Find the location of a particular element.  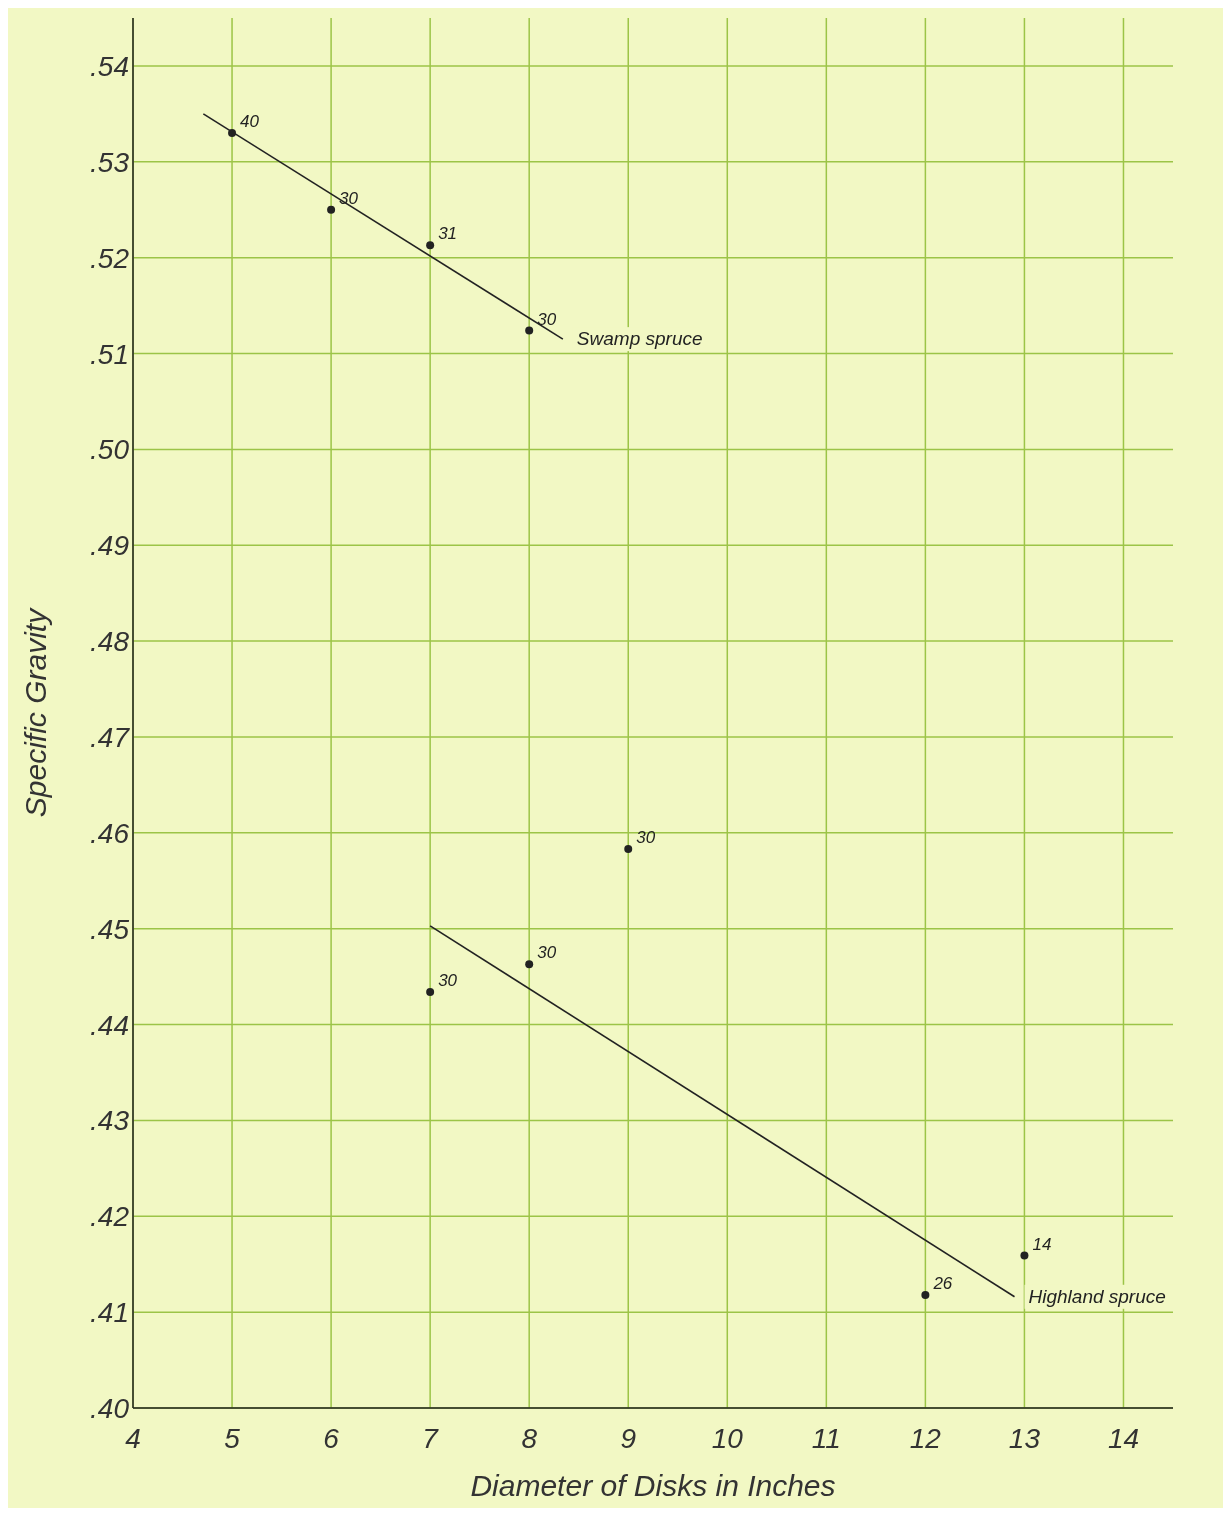

y-tick-label: .42 is located at coordinates (110, 1217).